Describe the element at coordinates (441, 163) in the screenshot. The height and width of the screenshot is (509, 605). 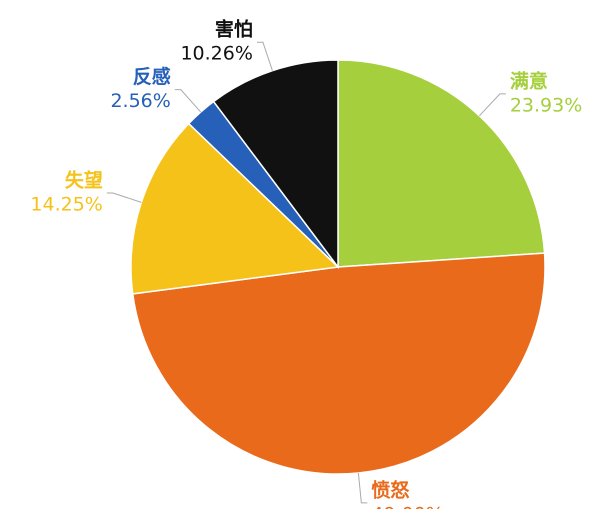
I see `pie-slice` at that location.